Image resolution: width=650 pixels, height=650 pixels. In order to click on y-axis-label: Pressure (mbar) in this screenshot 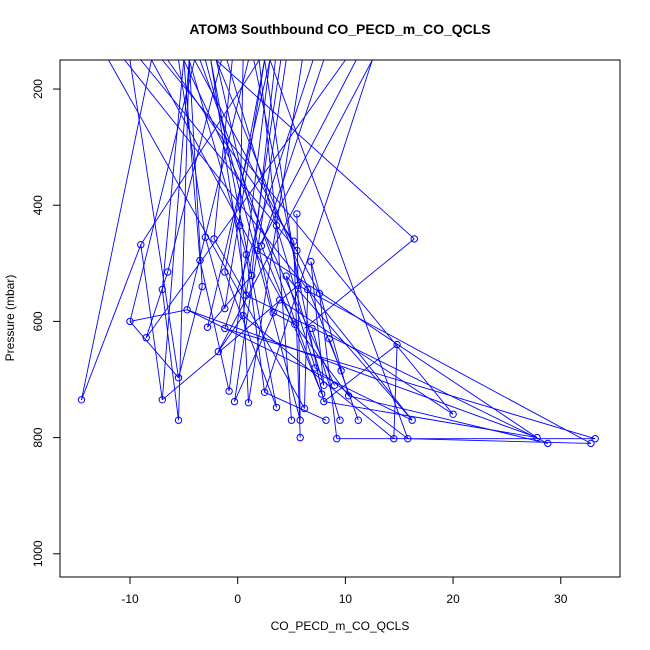, I will do `click(10, 318)`.